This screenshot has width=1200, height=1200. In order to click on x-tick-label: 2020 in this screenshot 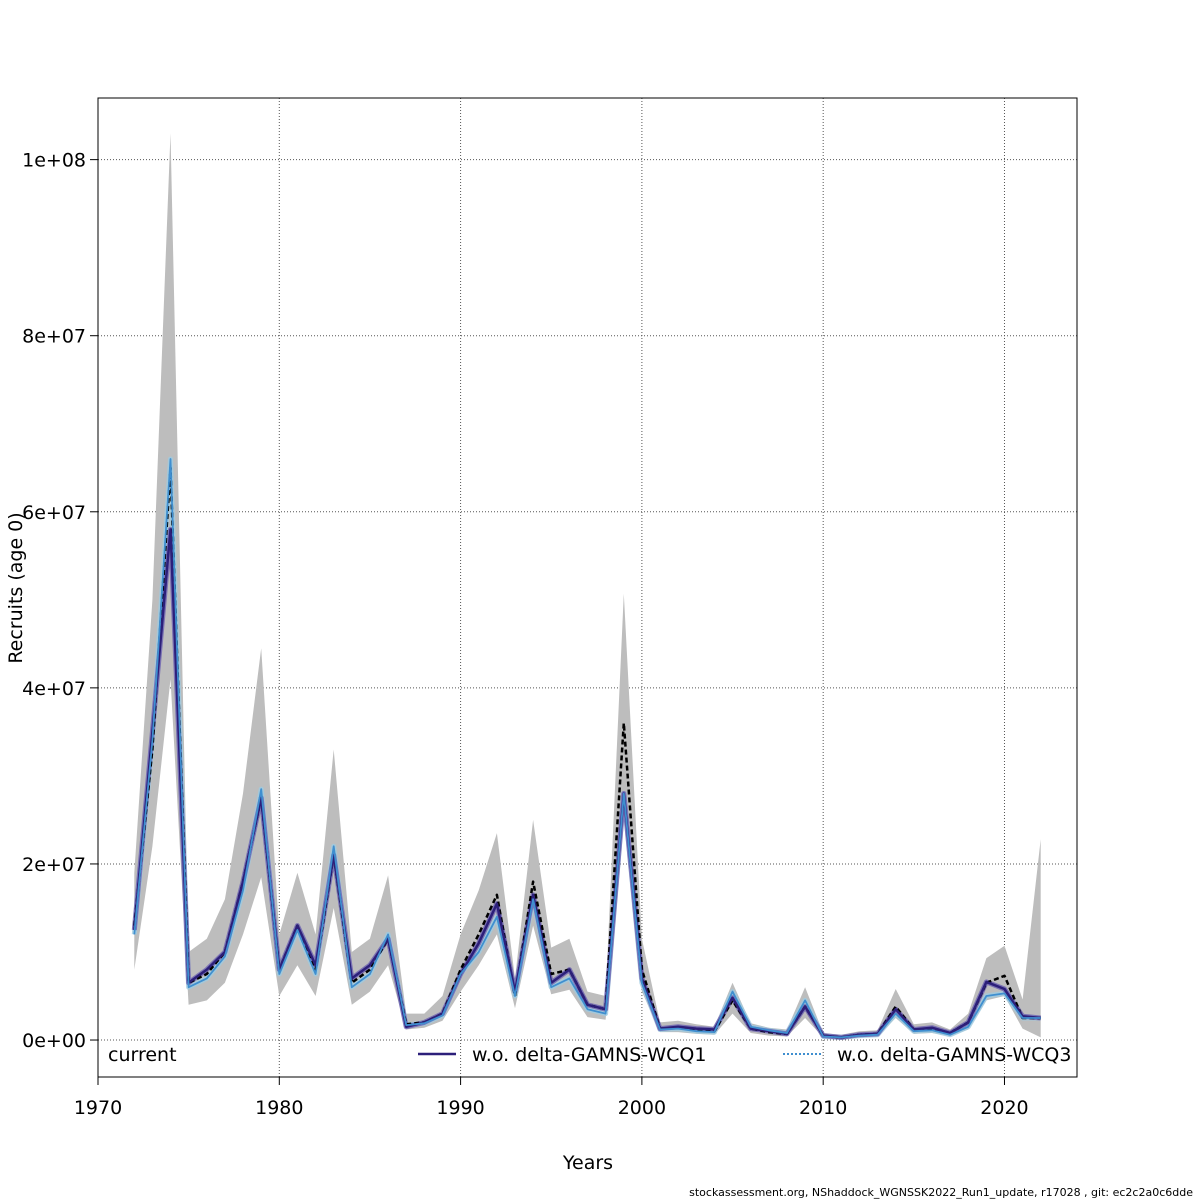, I will do `click(1004, 1108)`.